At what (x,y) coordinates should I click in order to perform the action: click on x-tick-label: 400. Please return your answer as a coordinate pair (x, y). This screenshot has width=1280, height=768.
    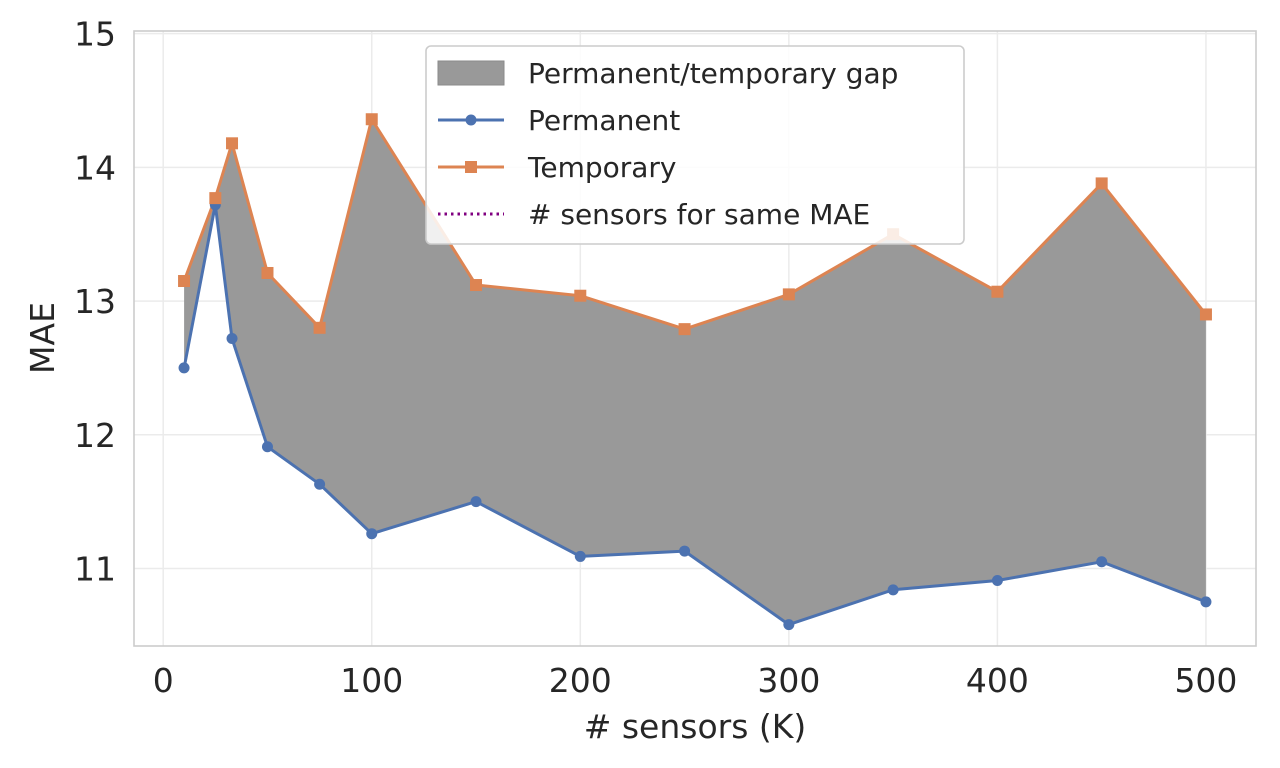
    Looking at the image, I should click on (997, 680).